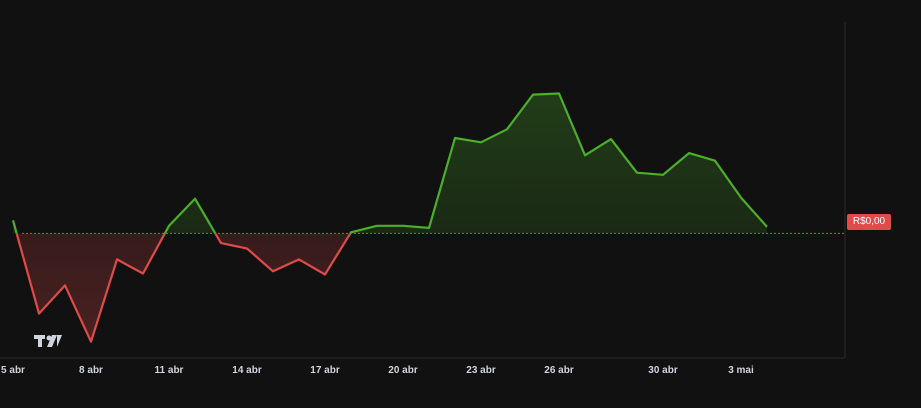 This screenshot has width=921, height=408. What do you see at coordinates (663, 370) in the screenshot?
I see `x-tick-label: 30 abr` at bounding box center [663, 370].